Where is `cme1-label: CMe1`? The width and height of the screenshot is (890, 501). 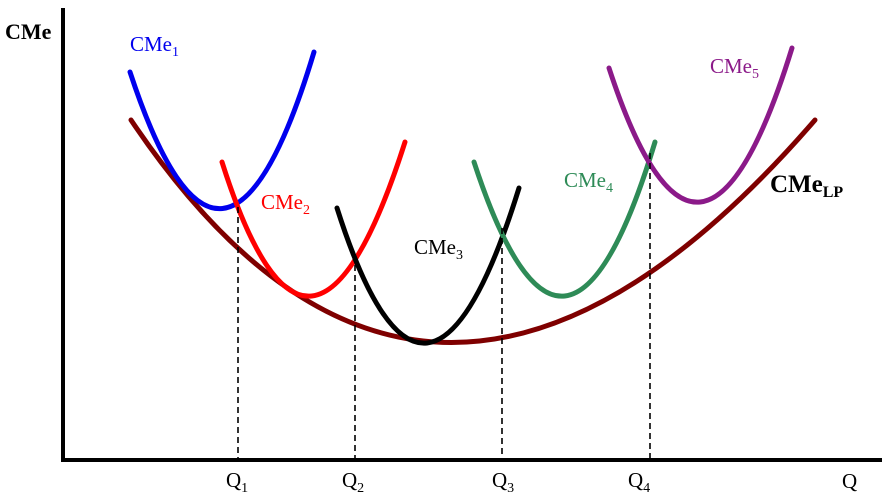 cme1-label: CMe1 is located at coordinates (154, 46).